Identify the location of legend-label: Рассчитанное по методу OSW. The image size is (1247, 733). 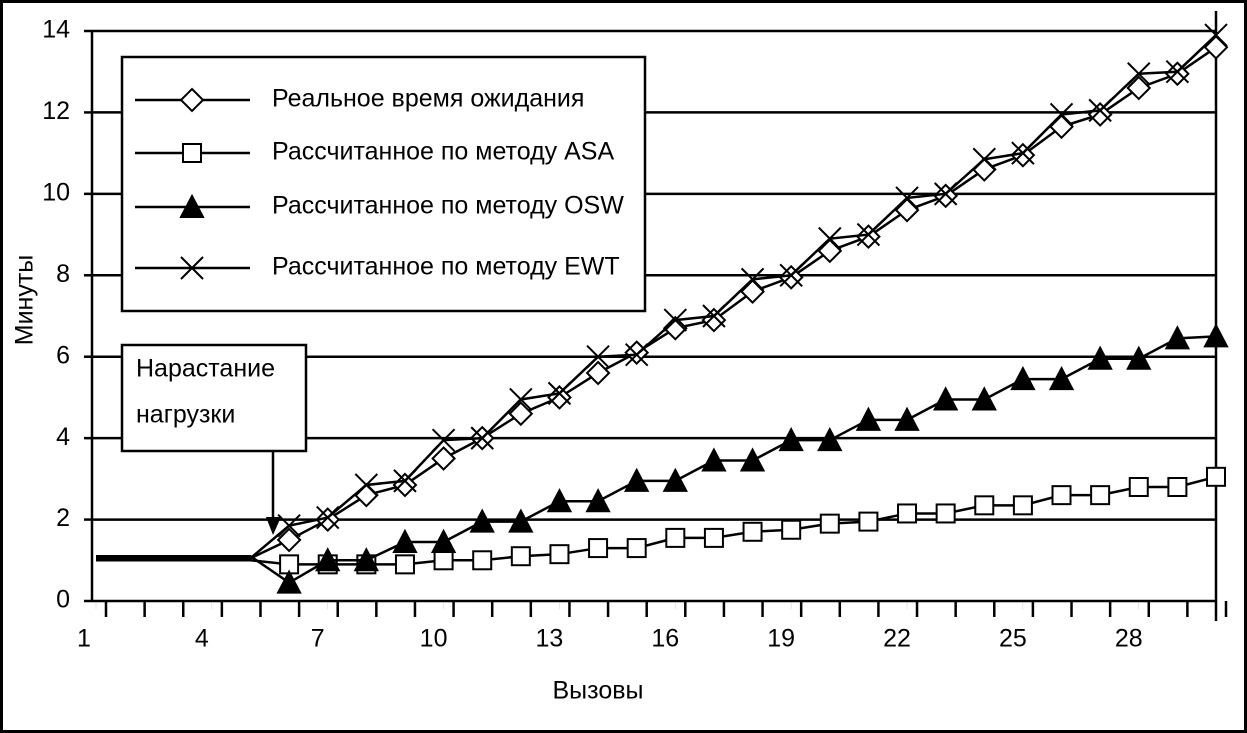
(448, 206).